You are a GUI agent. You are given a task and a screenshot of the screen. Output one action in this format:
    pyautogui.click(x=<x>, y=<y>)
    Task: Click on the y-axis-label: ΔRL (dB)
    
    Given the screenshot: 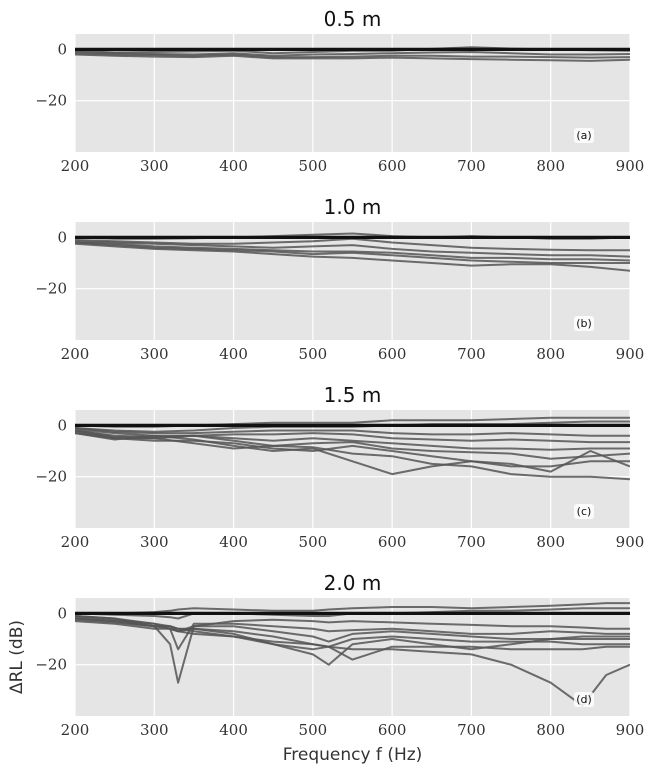 What is the action you would take?
    pyautogui.click(x=17, y=657)
    